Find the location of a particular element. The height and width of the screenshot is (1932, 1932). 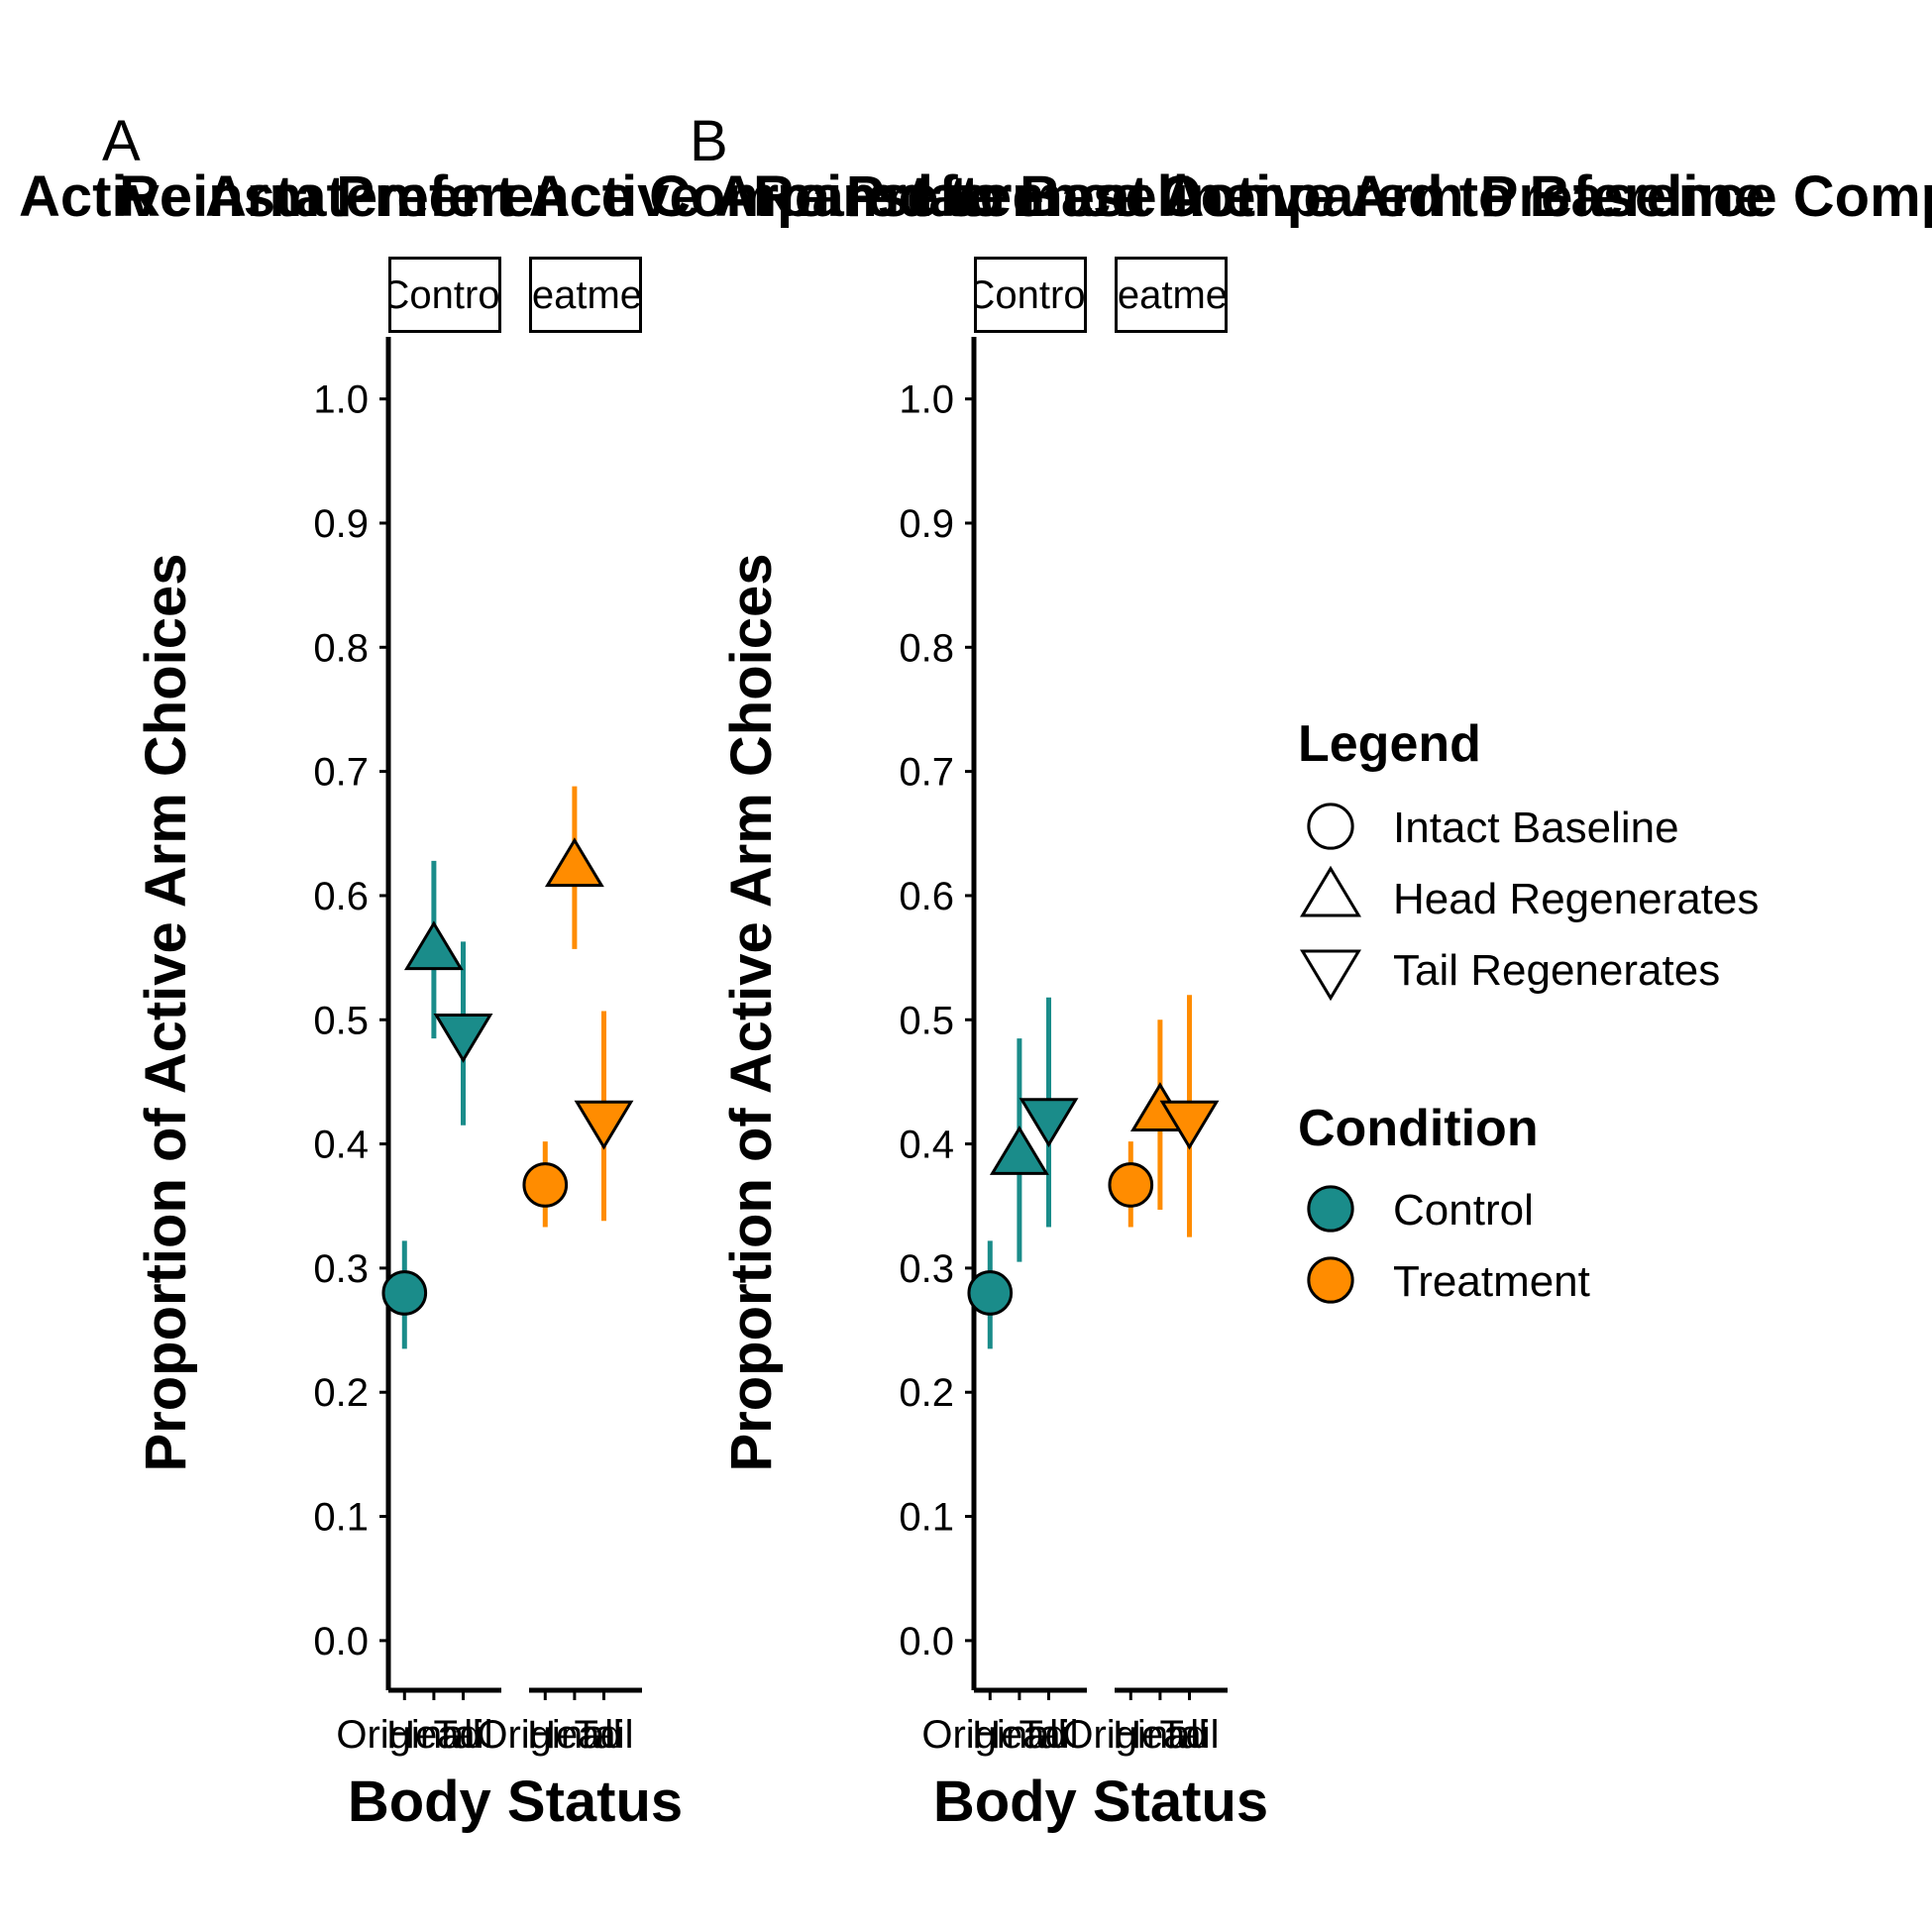

y-axis-label-a: Proportion of Active Arm Choices is located at coordinates (166, 1012).